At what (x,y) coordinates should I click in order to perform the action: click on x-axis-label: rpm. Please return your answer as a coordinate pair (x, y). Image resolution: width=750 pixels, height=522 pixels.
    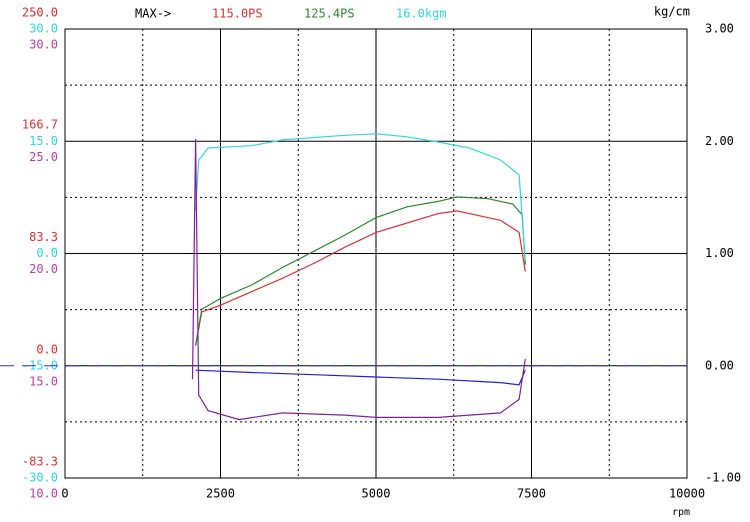
    Looking at the image, I should click on (681, 512).